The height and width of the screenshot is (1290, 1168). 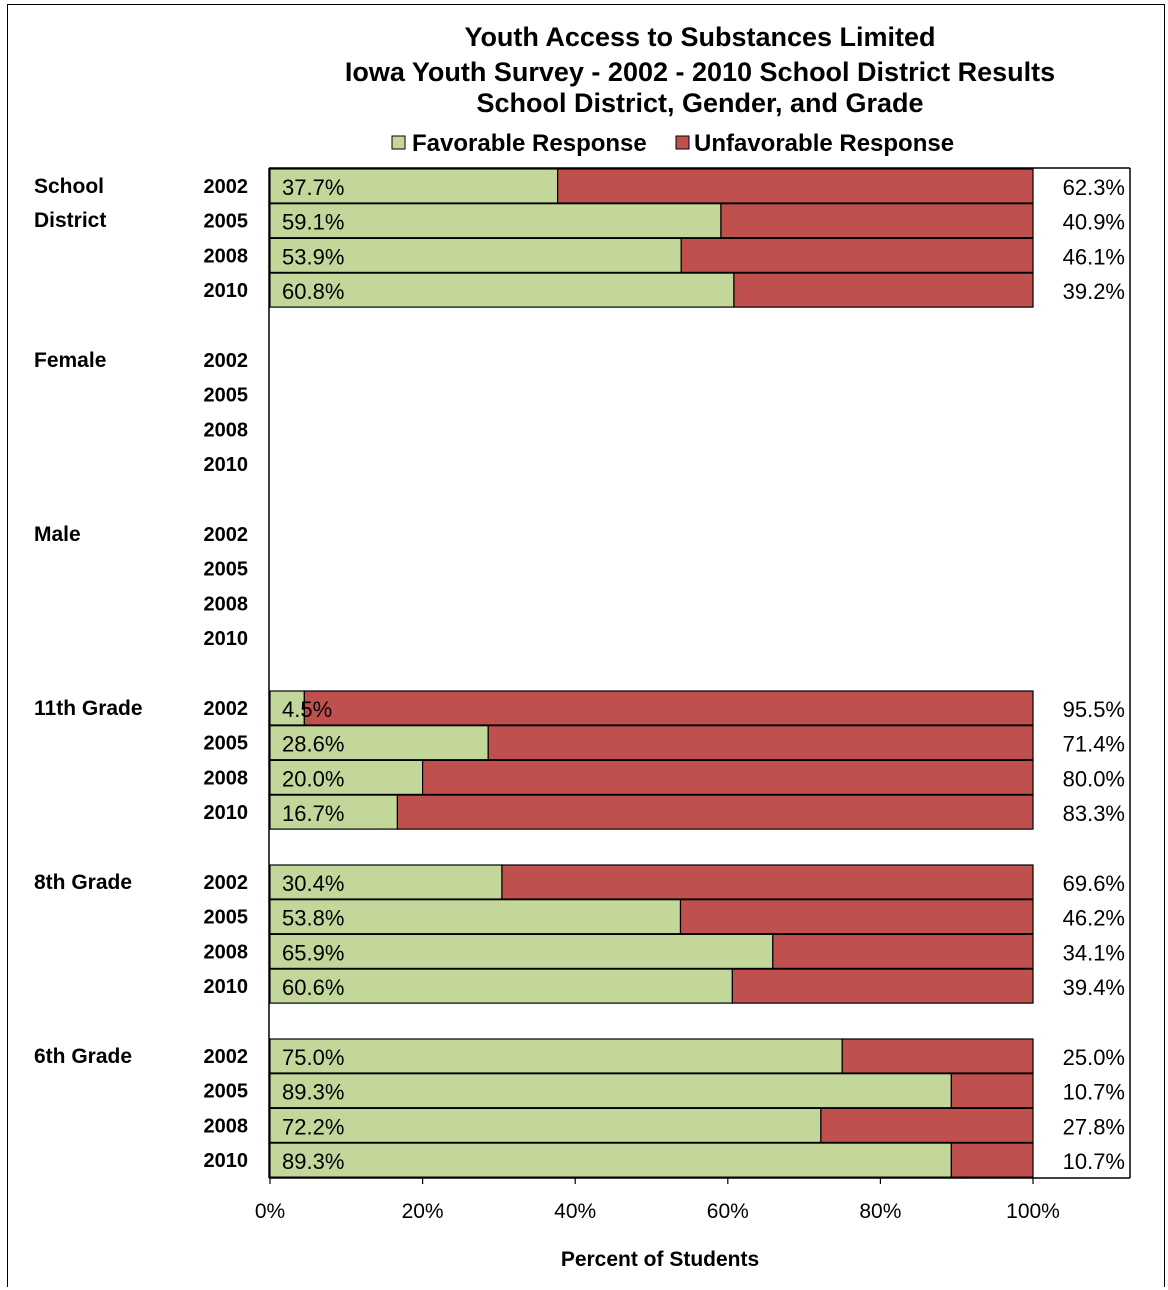 What do you see at coordinates (313, 291) in the screenshot?
I see `data-label-favorable-school-district-2010: 60.8%` at bounding box center [313, 291].